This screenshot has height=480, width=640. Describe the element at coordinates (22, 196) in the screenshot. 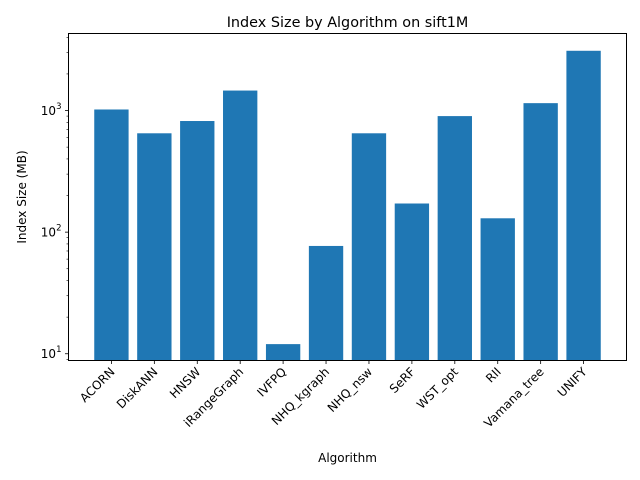

I see `y-axis-label: Index Size (MB)` at that location.